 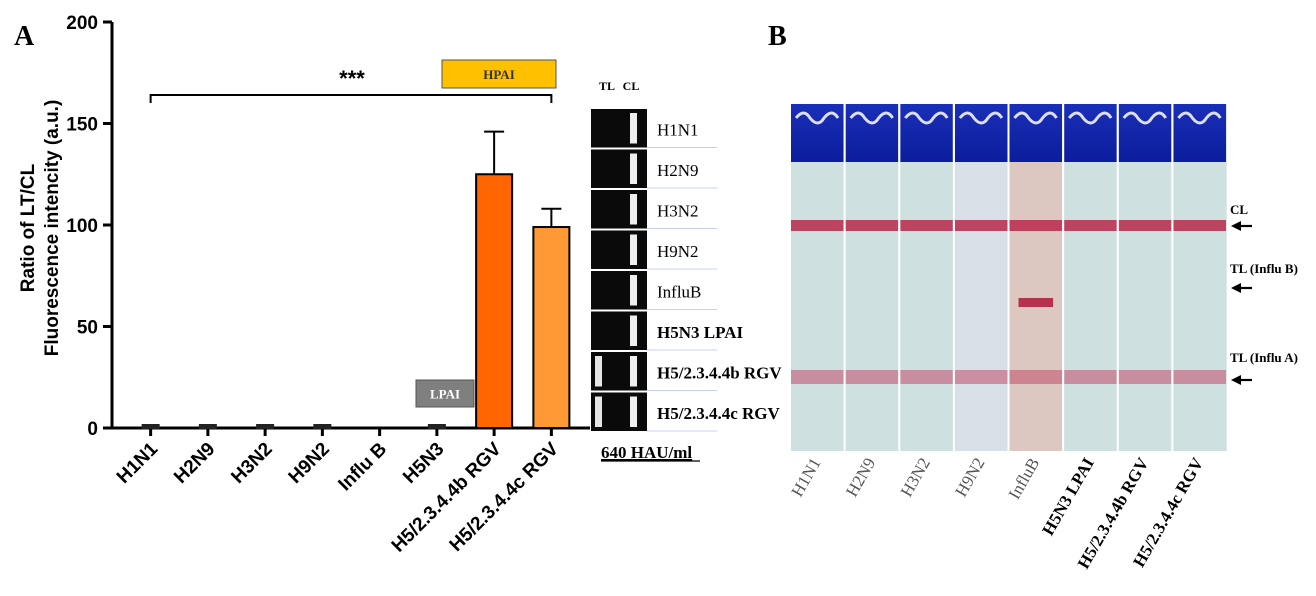 I want to click on annotation-label: LPAI, so click(x=445, y=394).